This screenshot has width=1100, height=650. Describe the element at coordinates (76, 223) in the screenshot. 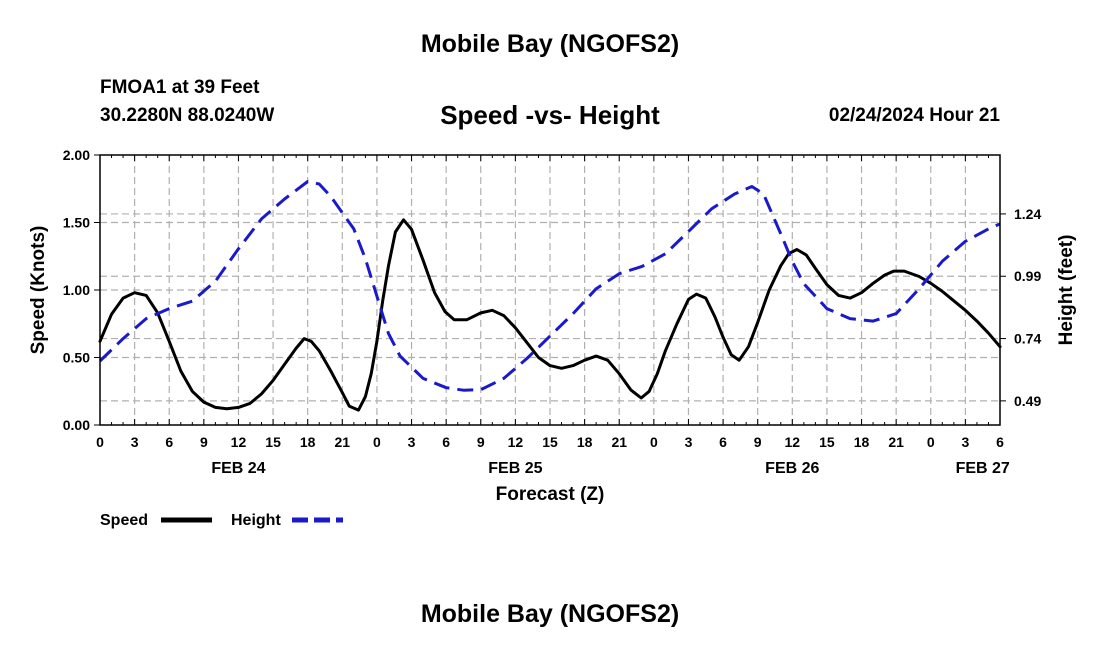

I see `y-left-tick-label: 1.50` at that location.